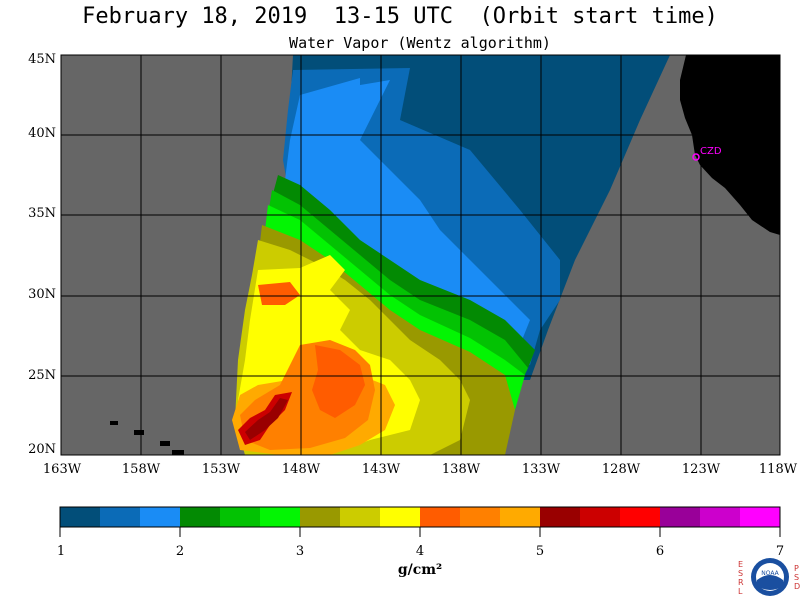  I want to click on station-marker, so click(696, 157).